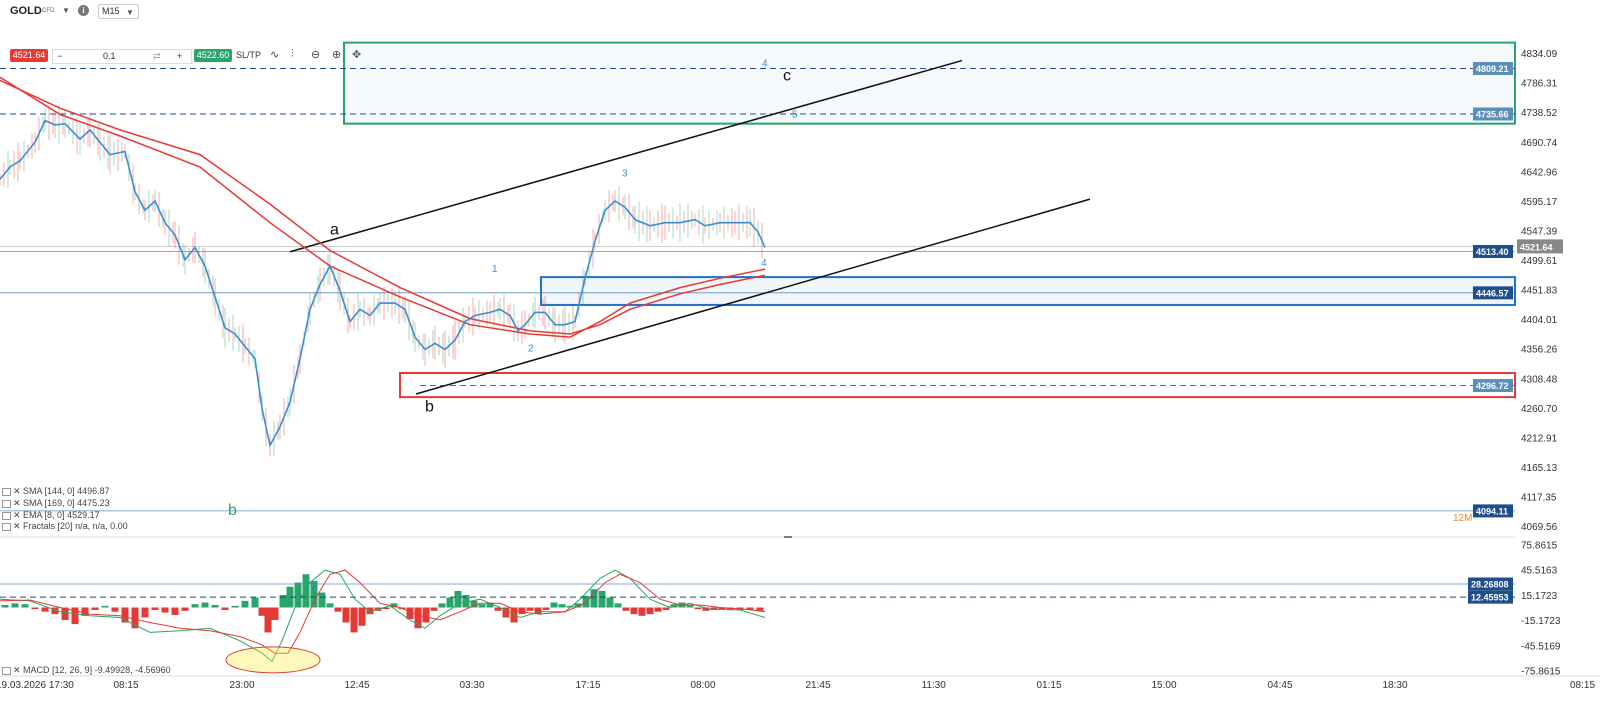  I want to click on sltp-button: SL/TP, so click(249, 55).